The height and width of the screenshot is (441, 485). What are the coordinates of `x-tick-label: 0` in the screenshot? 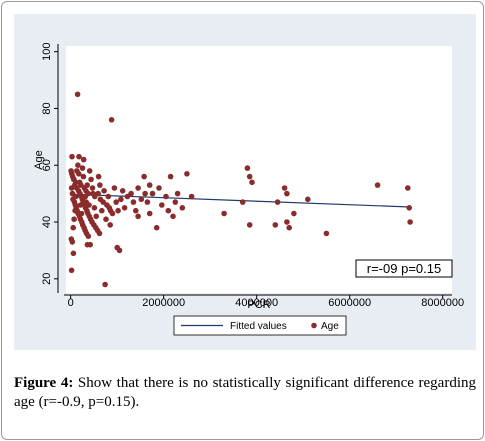 It's located at (71, 303).